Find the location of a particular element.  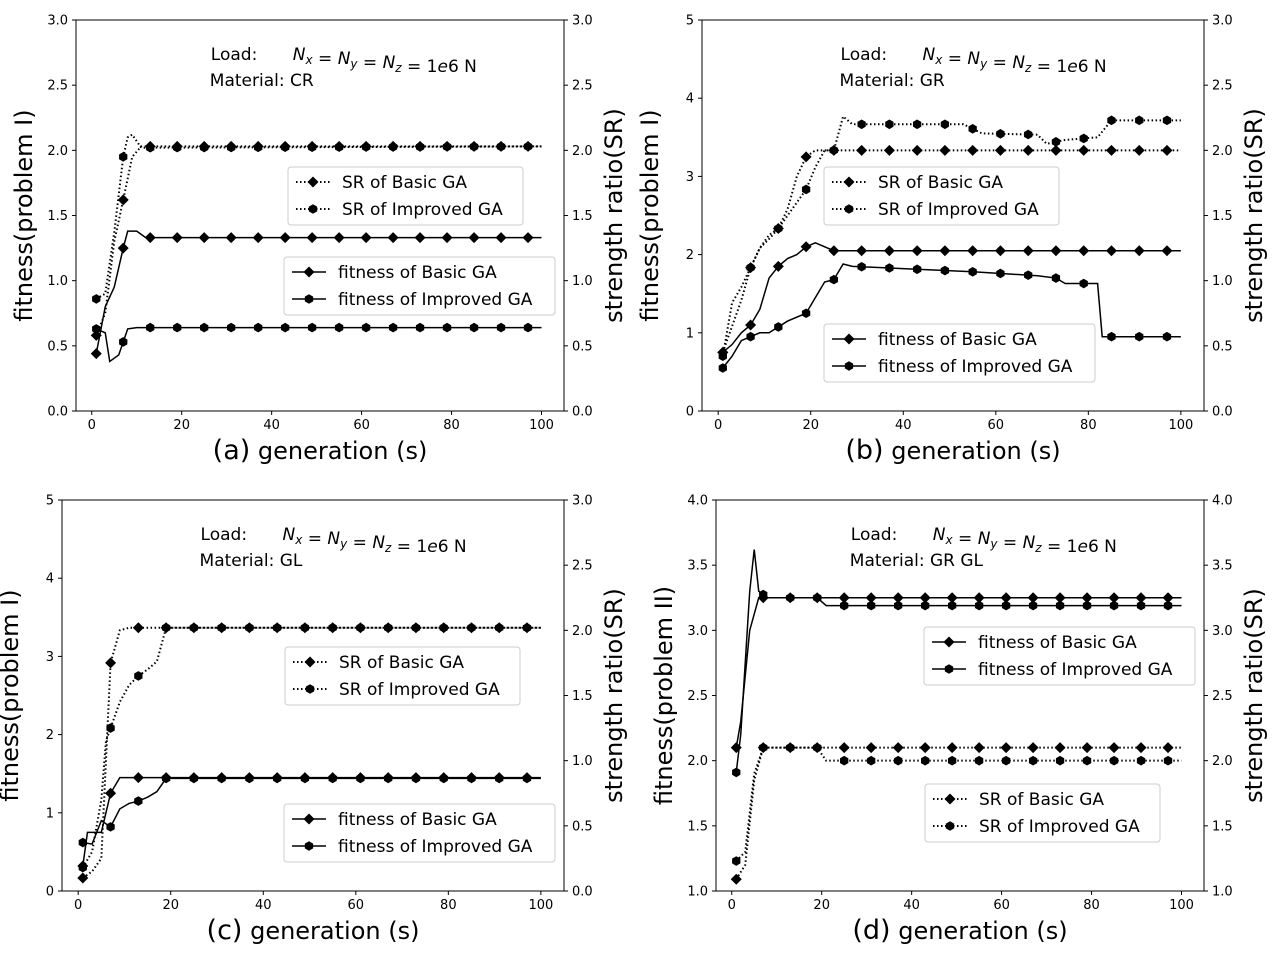

x-axis-title: generation (s) is located at coordinates (979, 931).